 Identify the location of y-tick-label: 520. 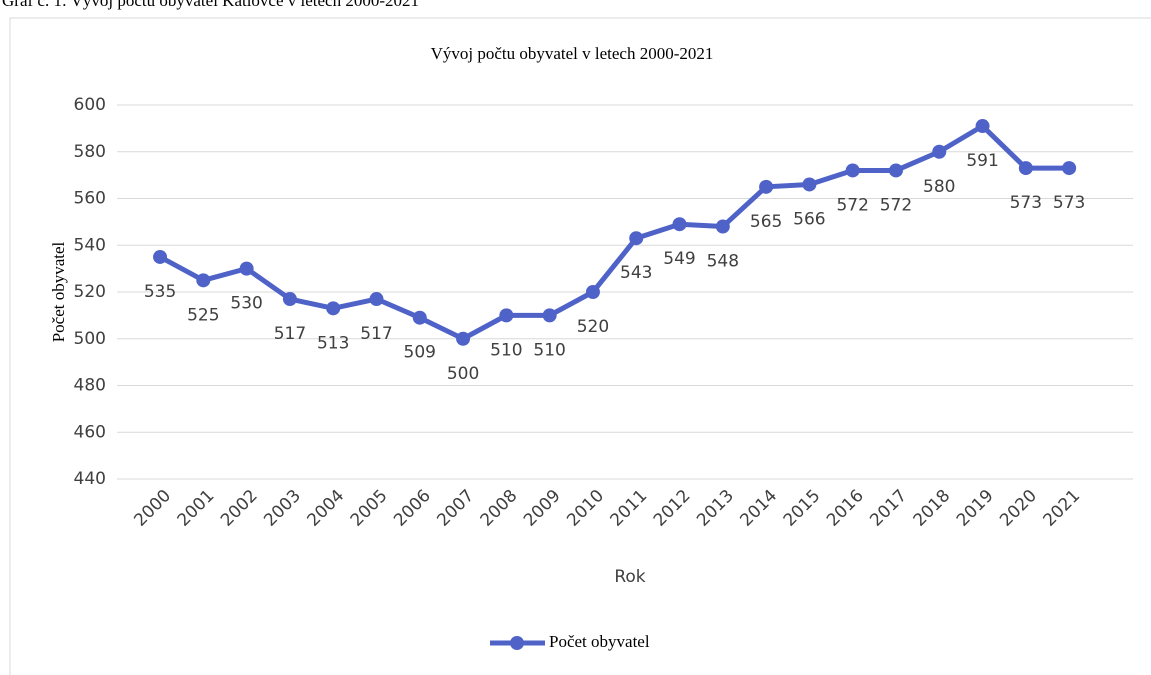
(90, 292).